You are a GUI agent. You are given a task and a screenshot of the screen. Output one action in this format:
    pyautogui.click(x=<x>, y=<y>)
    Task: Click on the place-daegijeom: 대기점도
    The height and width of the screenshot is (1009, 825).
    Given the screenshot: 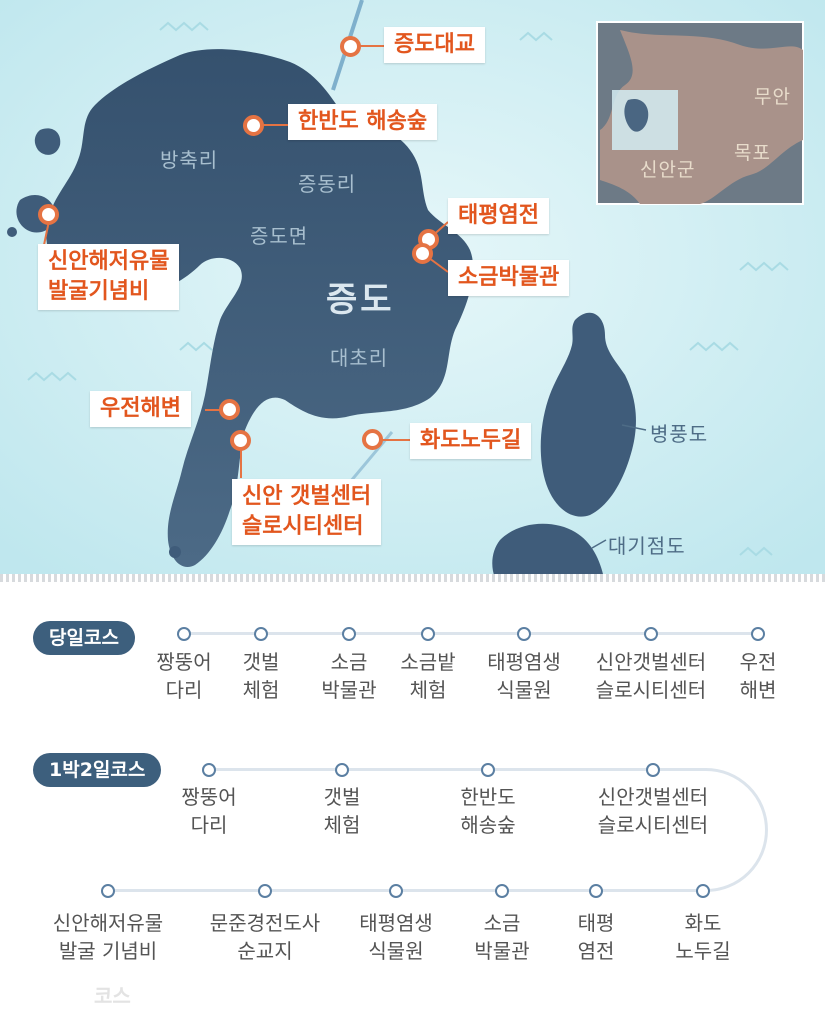 What is the action you would take?
    pyautogui.click(x=647, y=546)
    